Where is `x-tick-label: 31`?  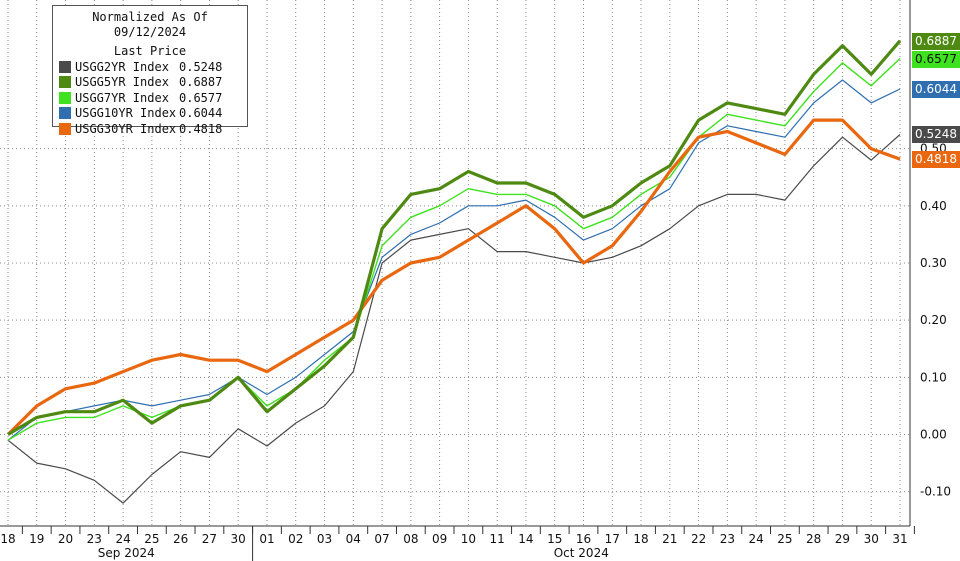 x-tick-label: 31 is located at coordinates (899, 539).